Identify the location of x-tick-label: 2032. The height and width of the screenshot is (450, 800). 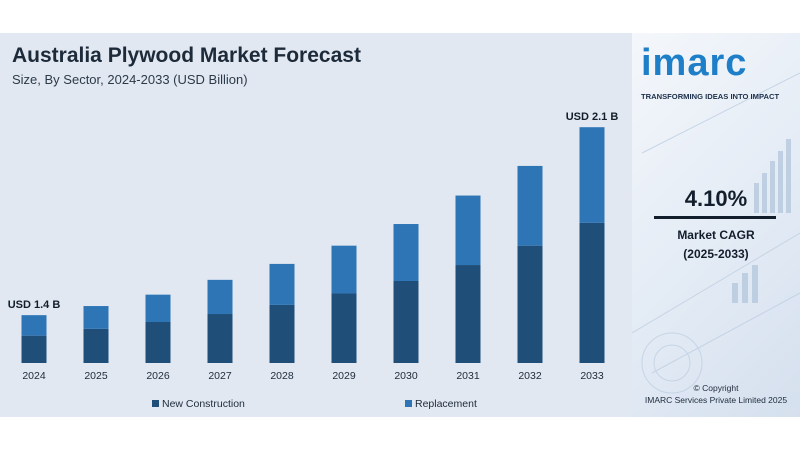
(530, 376).